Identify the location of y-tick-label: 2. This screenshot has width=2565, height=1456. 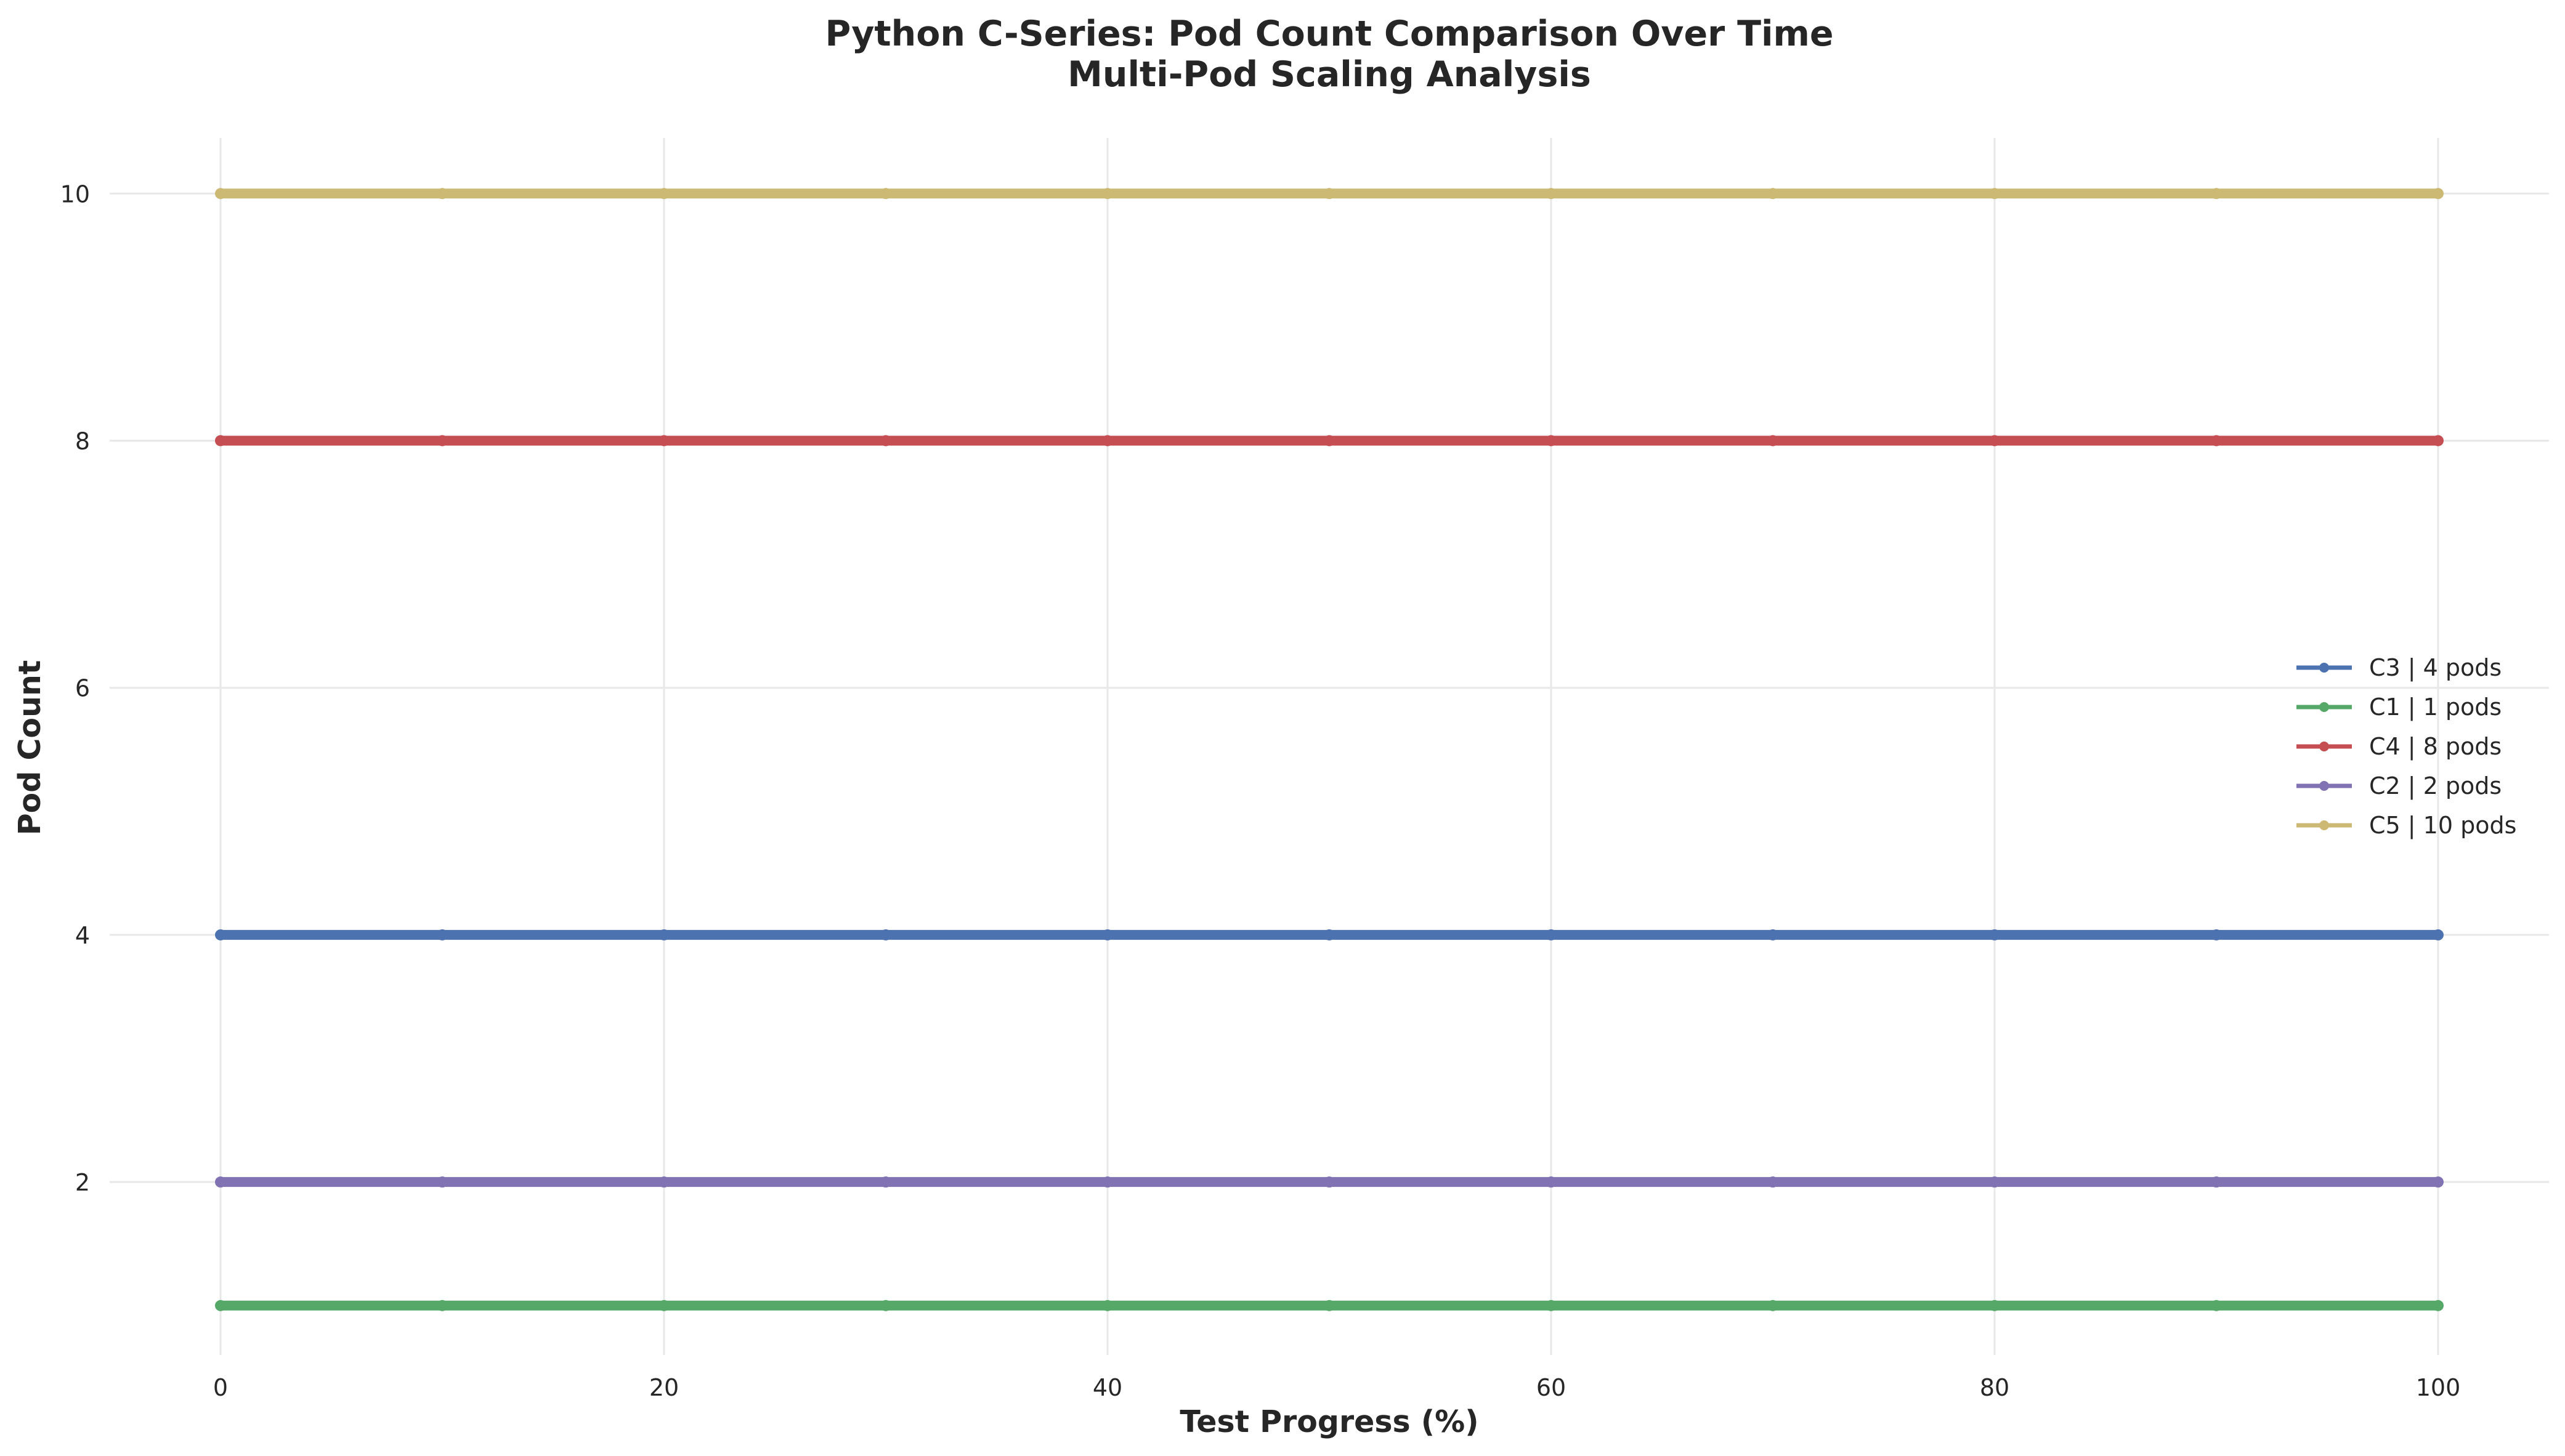
(82, 1182).